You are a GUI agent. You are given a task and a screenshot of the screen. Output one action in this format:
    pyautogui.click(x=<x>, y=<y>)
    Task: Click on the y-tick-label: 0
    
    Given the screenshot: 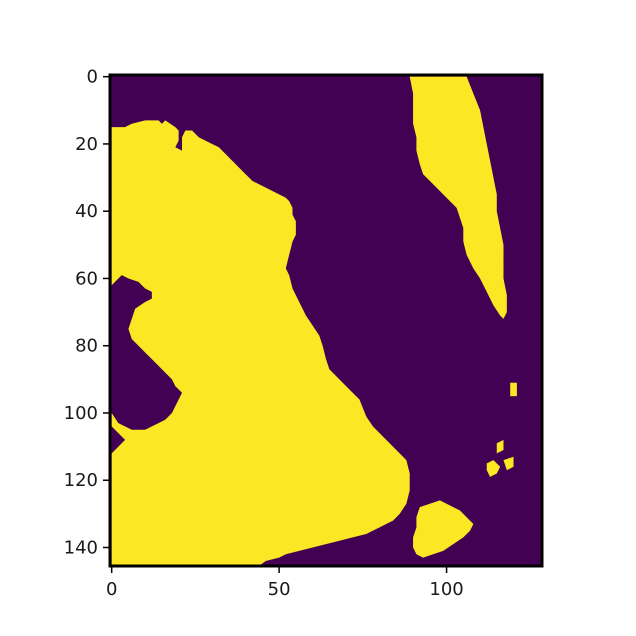 What is the action you would take?
    pyautogui.click(x=92, y=77)
    